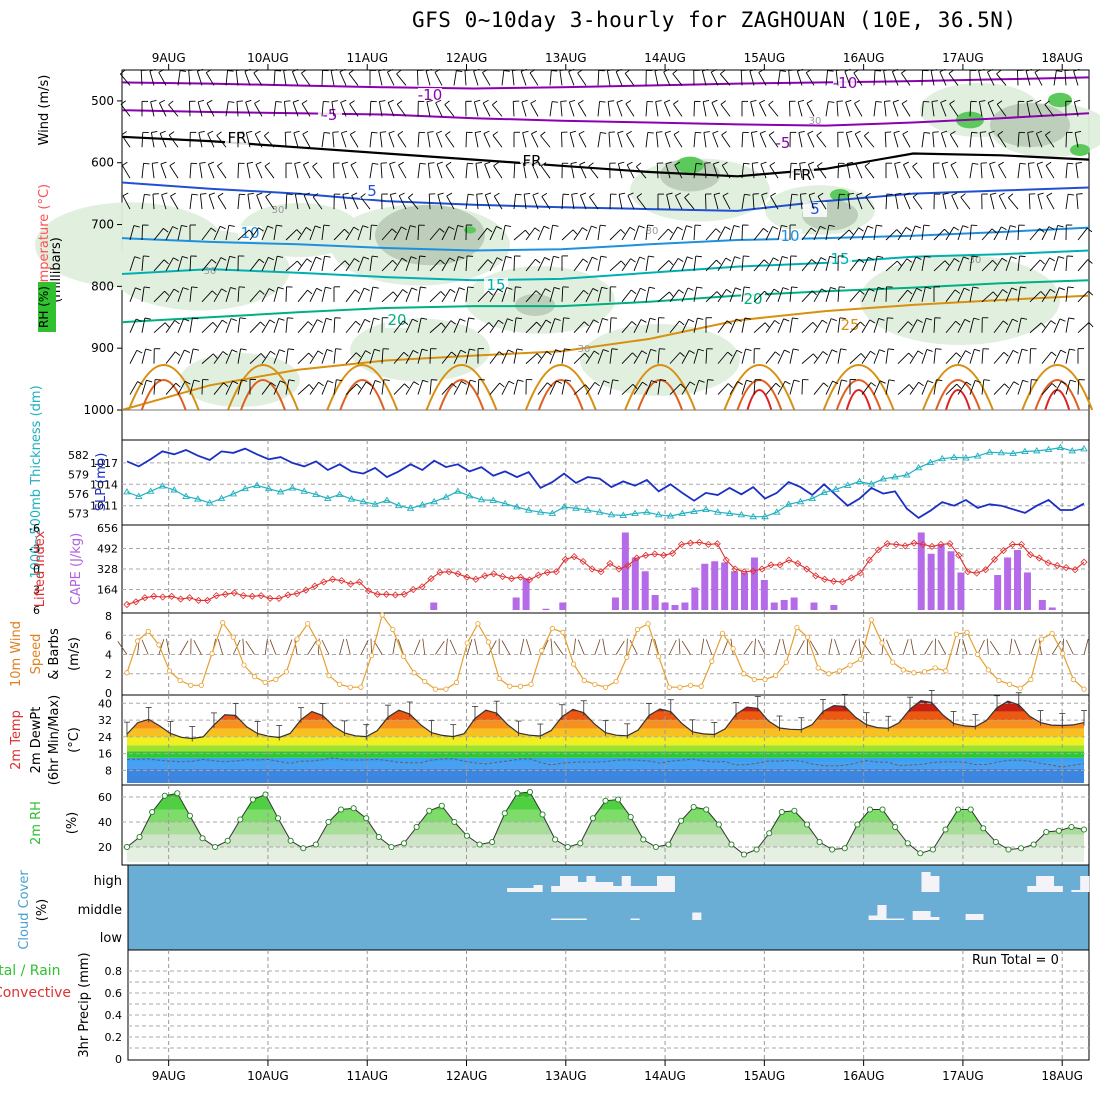  What do you see at coordinates (660, 387) in the screenshot?
I see `isotherm-25-surface` at bounding box center [660, 387].